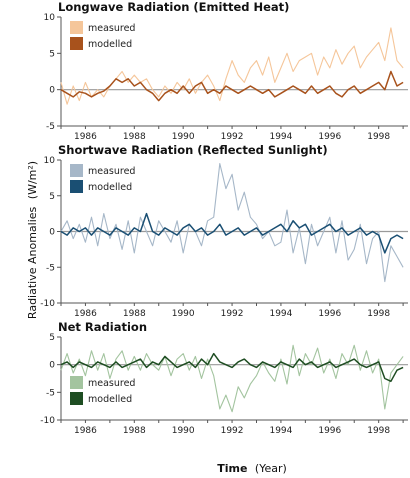  Describe the element at coordinates (193, 150) in the screenshot. I see `panel-title: Shortwave Radiation (Reflected Sunlight)` at that location.